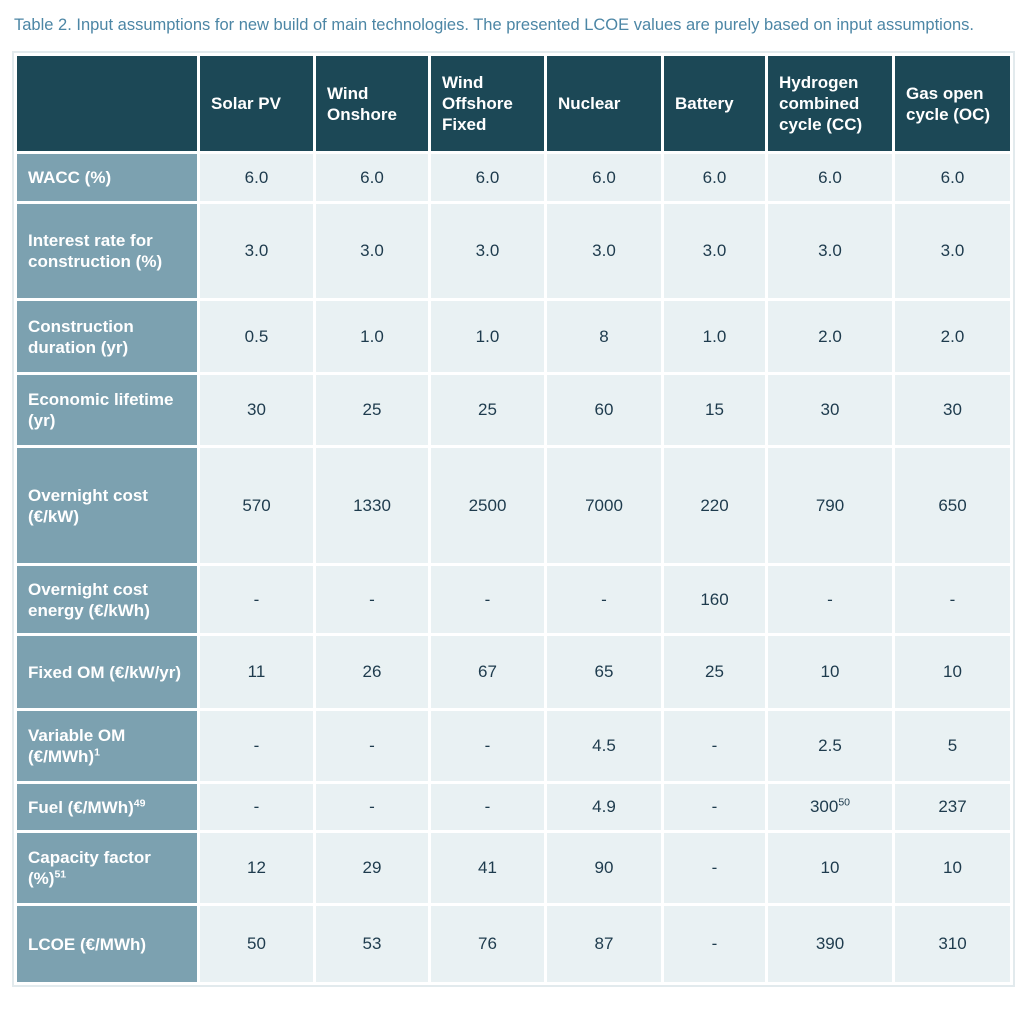 This screenshot has height=1030, width=1025. What do you see at coordinates (952, 103) in the screenshot?
I see `column-header: Gas open cycle (OC)` at bounding box center [952, 103].